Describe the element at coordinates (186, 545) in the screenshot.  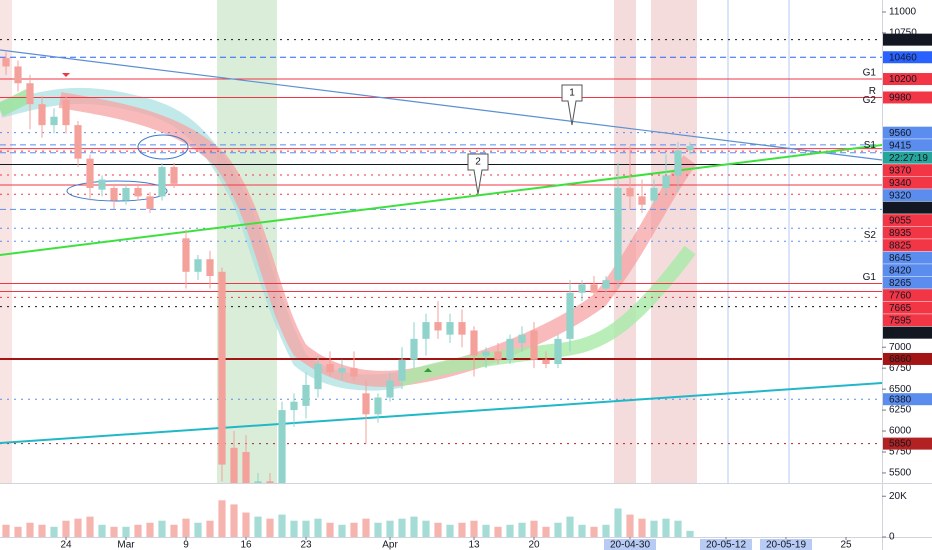
I see `x-tick-label: 9` at that location.